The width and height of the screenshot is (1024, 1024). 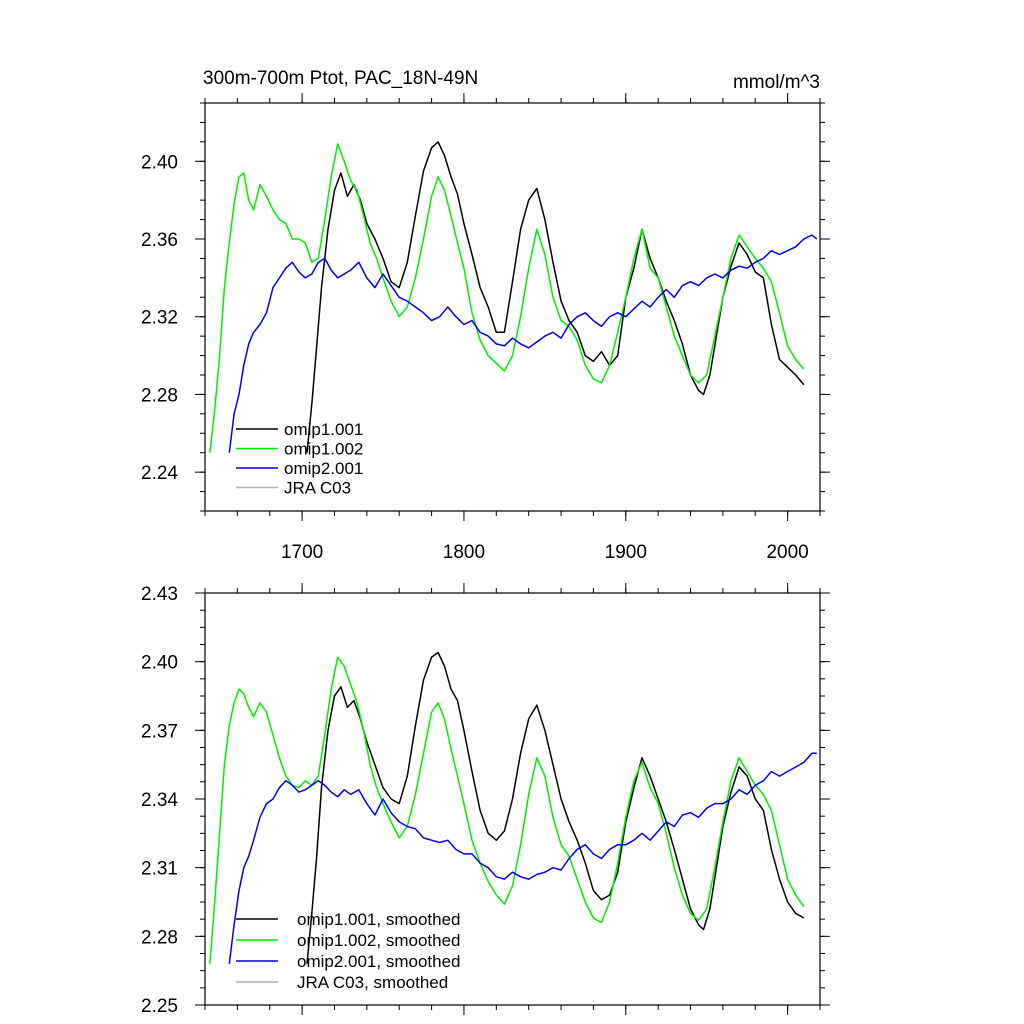 I want to click on y-tick-label: 2.32, so click(x=159, y=318).